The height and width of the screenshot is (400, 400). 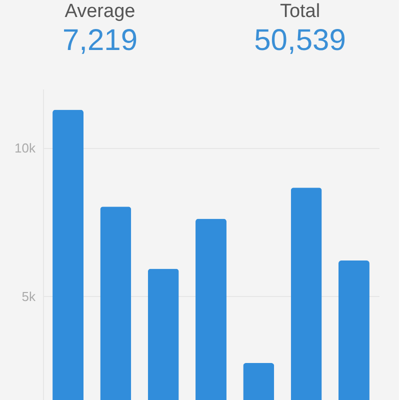 What do you see at coordinates (25, 148) in the screenshot?
I see `y-tick-label: 10k` at bounding box center [25, 148].